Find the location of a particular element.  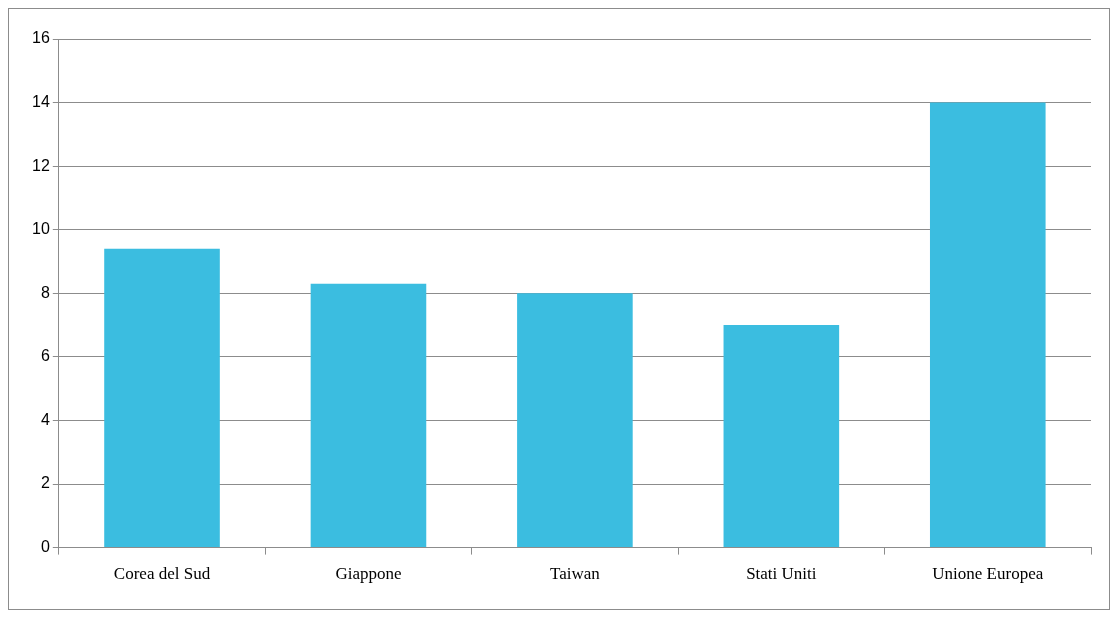

y-tick-label: 10 is located at coordinates (41, 229).